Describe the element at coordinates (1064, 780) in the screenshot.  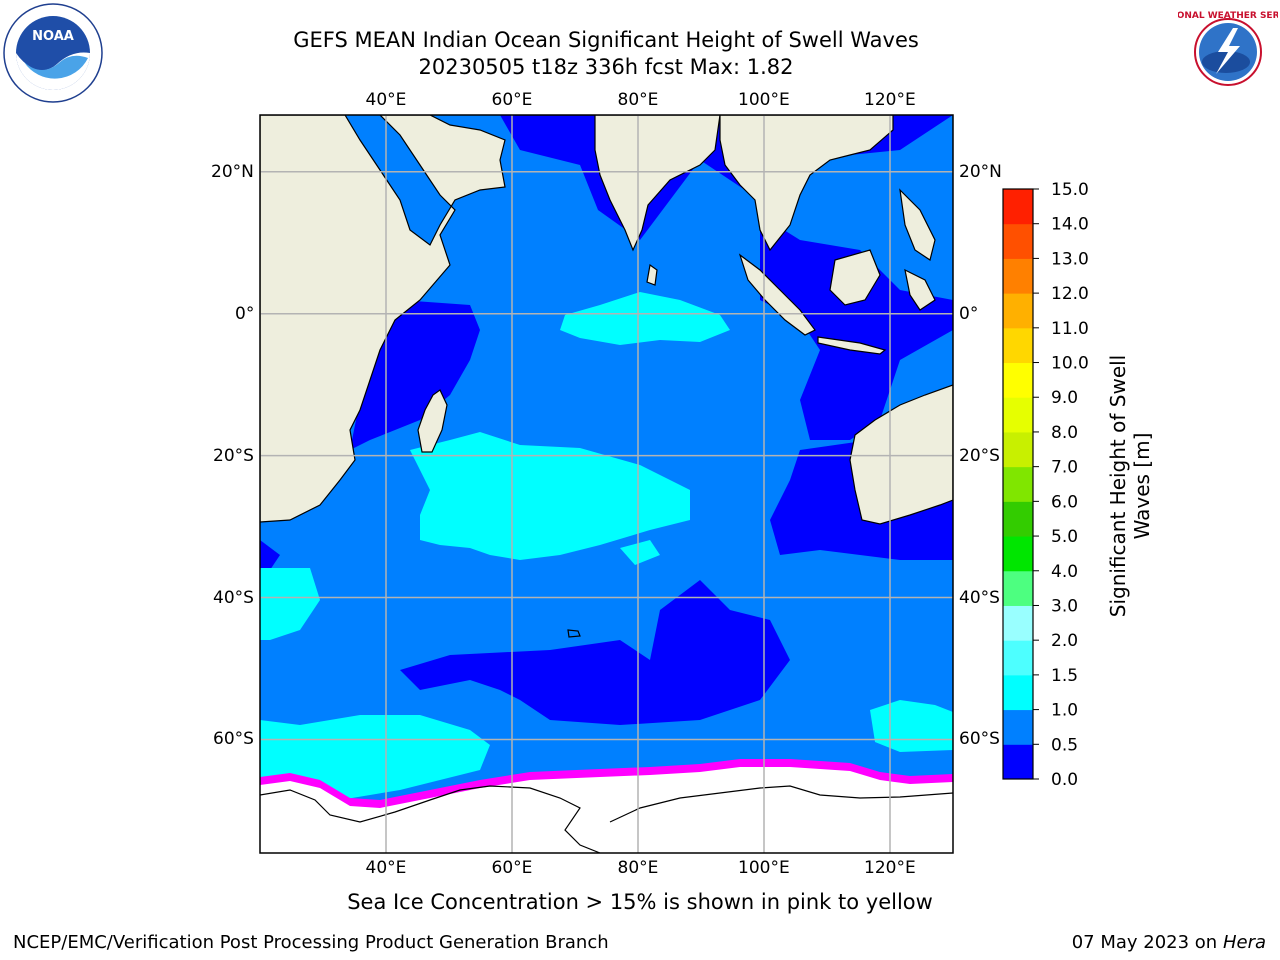
I see `colorbar-tick-label: 0.0` at that location.